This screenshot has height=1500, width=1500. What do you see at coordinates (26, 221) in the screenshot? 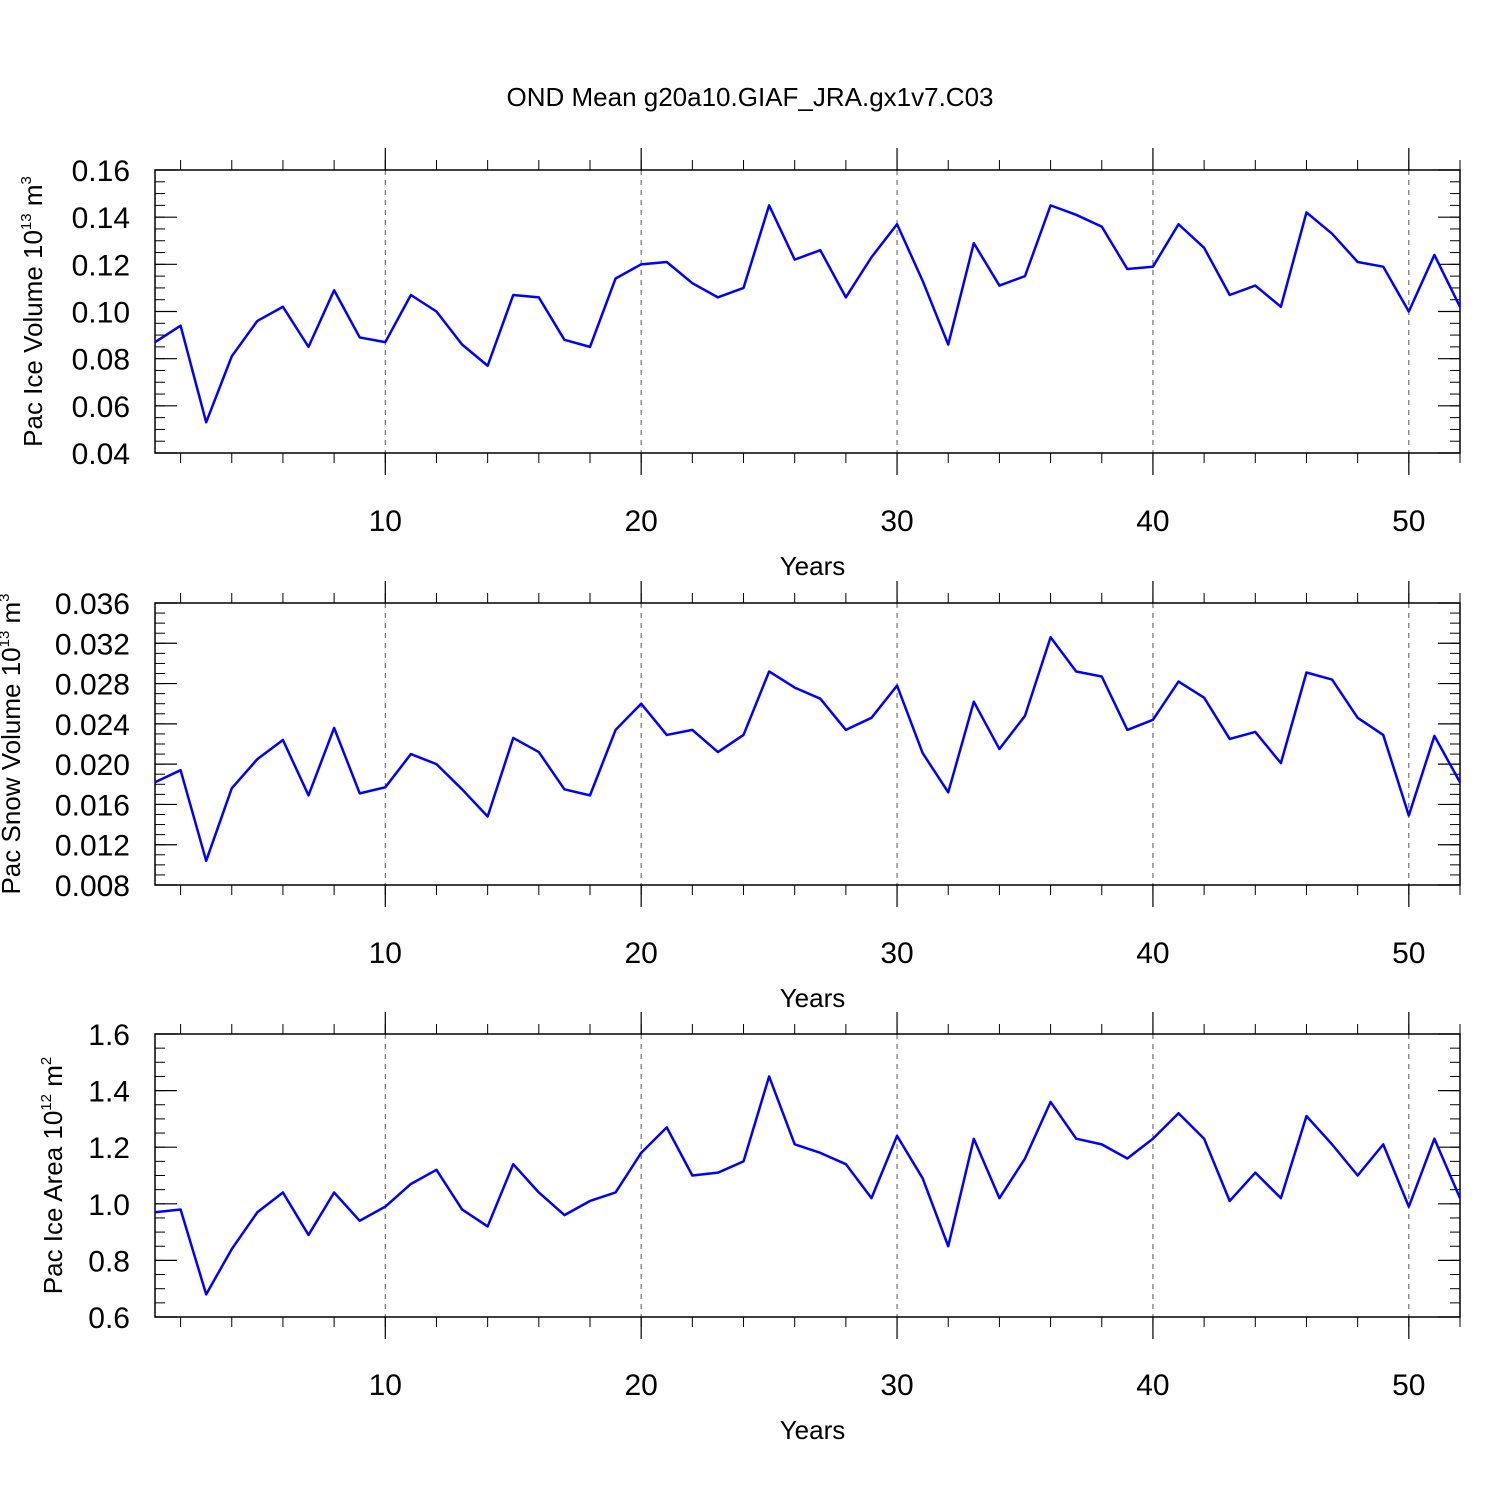
I see `y-axis-label-sup1: 13` at bounding box center [26, 221].